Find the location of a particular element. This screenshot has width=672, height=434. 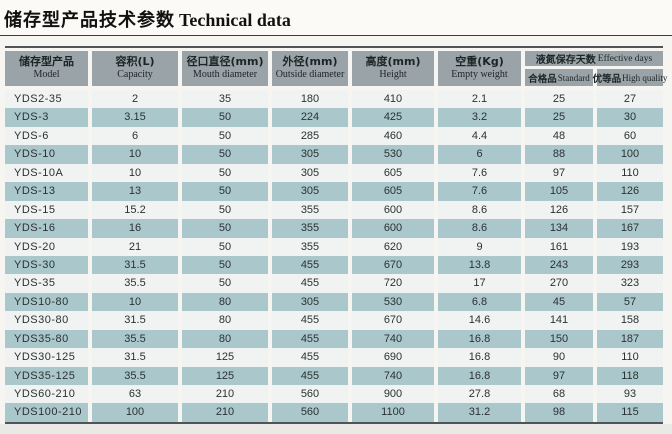

value-cell: 355 is located at coordinates (310, 246).